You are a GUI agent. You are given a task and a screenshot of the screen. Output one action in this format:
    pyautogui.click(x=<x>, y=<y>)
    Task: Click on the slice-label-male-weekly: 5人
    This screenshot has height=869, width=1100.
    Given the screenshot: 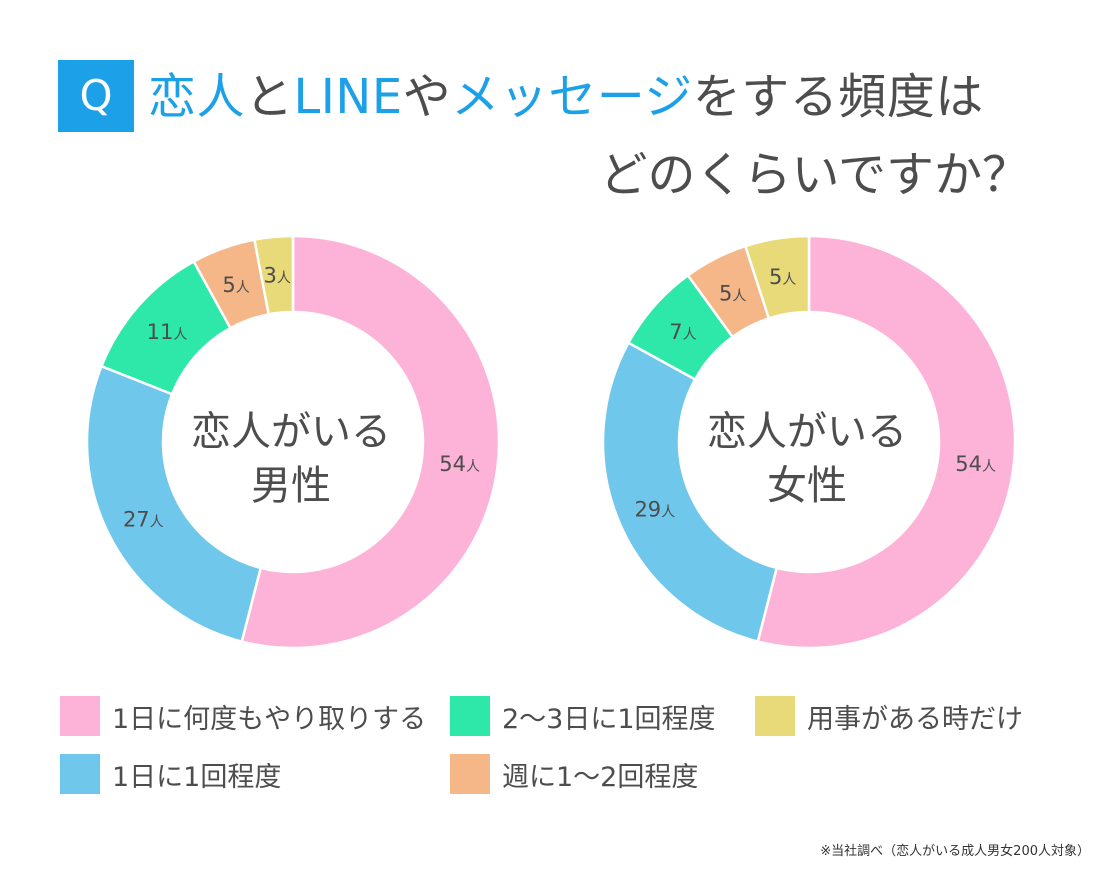 What is the action you would take?
    pyautogui.click(x=235, y=285)
    